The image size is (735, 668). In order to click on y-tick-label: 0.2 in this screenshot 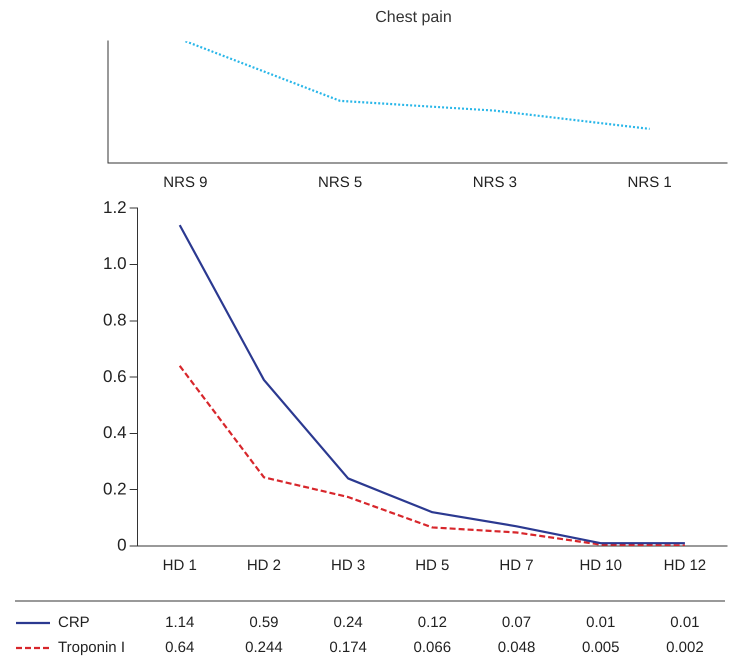, I will do `click(114, 488)`.